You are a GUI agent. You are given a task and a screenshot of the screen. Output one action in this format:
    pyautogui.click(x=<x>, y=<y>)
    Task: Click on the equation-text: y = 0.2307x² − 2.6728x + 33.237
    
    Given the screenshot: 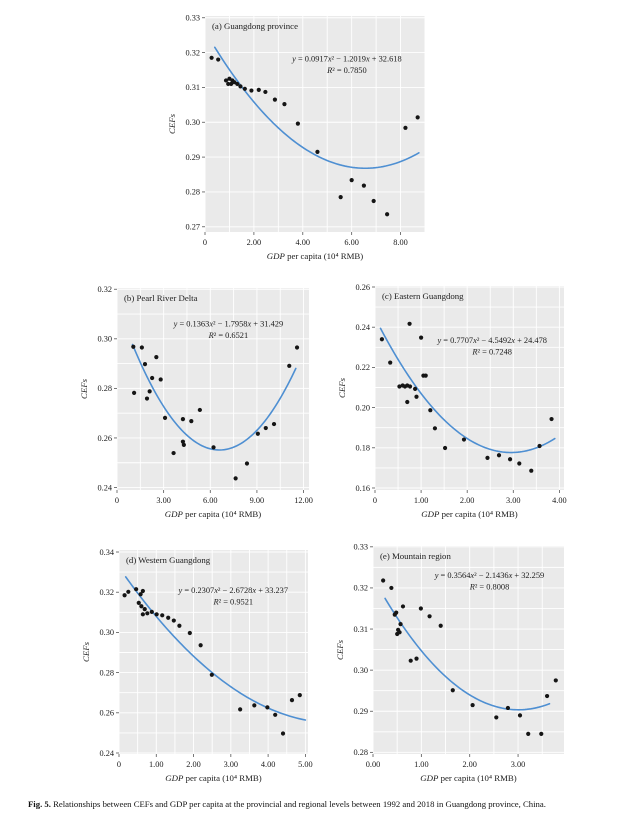 What is the action you would take?
    pyautogui.click(x=233, y=590)
    